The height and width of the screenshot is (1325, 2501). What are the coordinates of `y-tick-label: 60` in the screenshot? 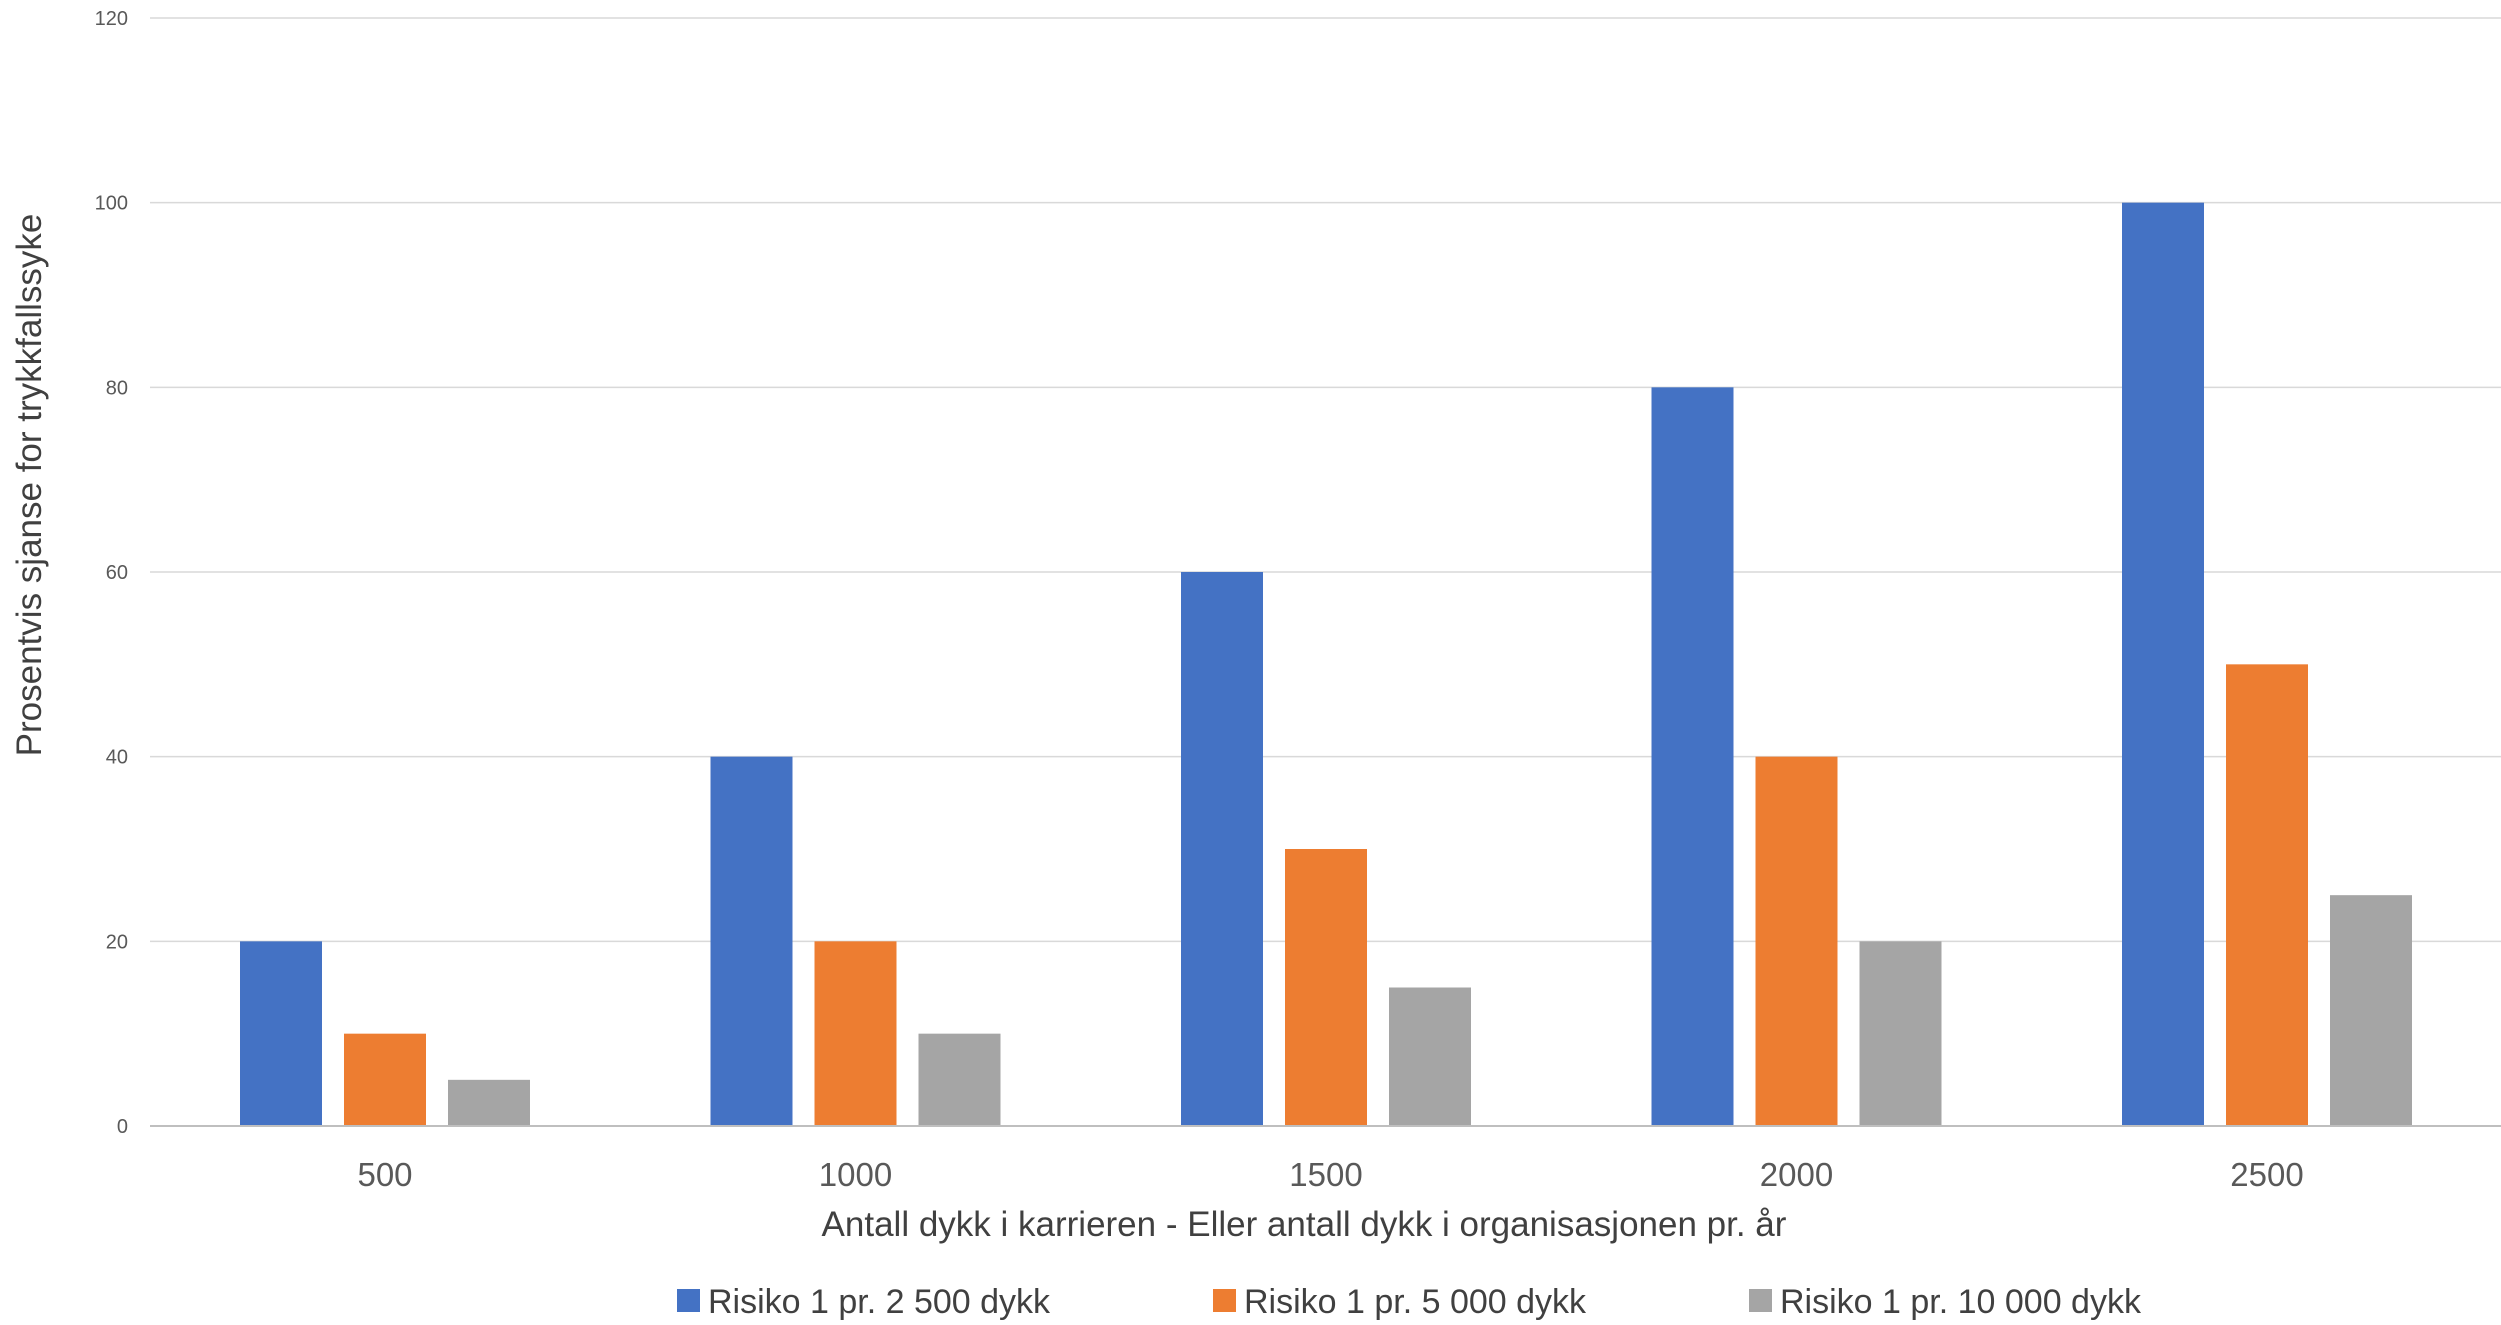 It's located at (117, 573).